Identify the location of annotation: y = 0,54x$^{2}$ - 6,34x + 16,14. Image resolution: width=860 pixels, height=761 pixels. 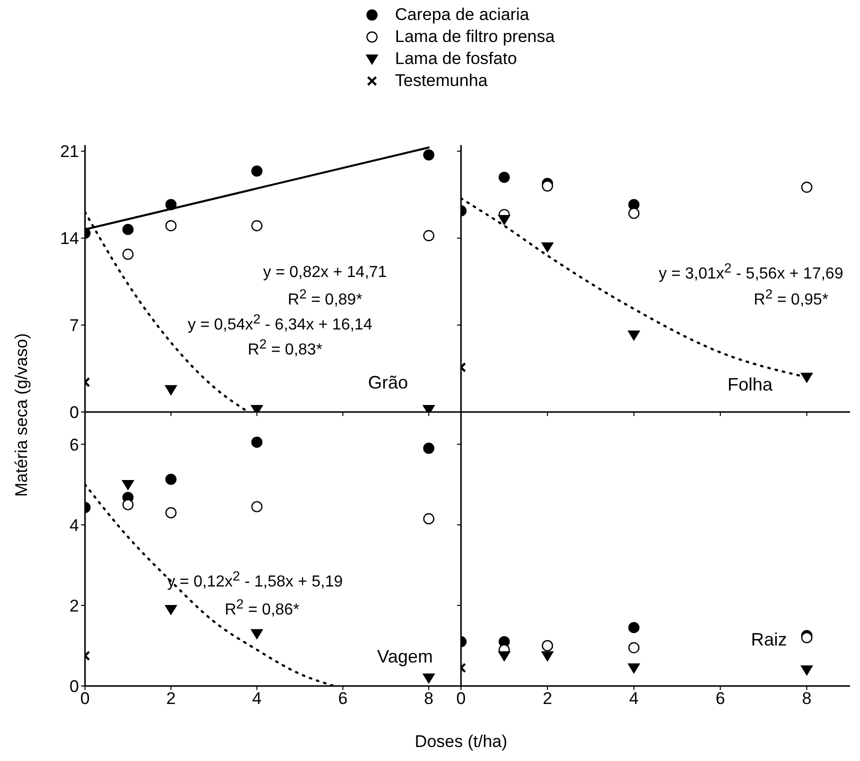
(280, 323).